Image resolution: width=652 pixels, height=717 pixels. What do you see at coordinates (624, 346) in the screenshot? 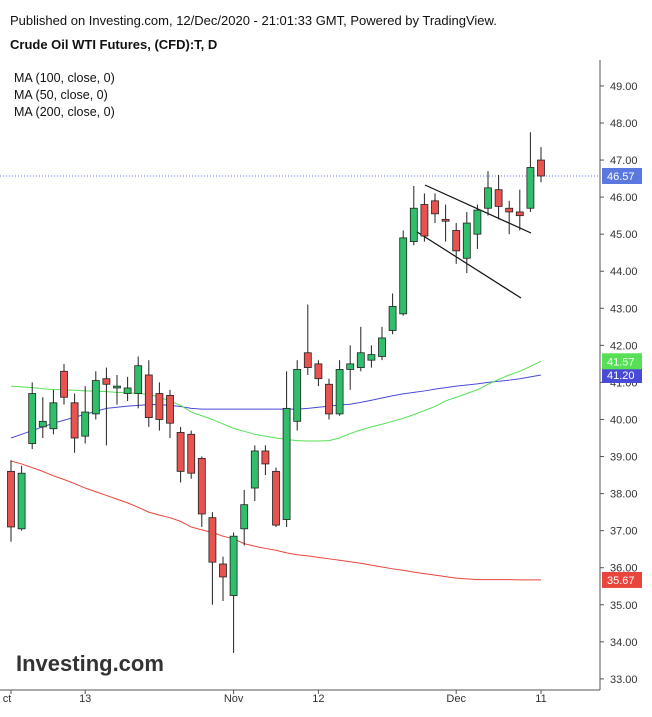
I see `y-tick-label: 42.00` at bounding box center [624, 346].